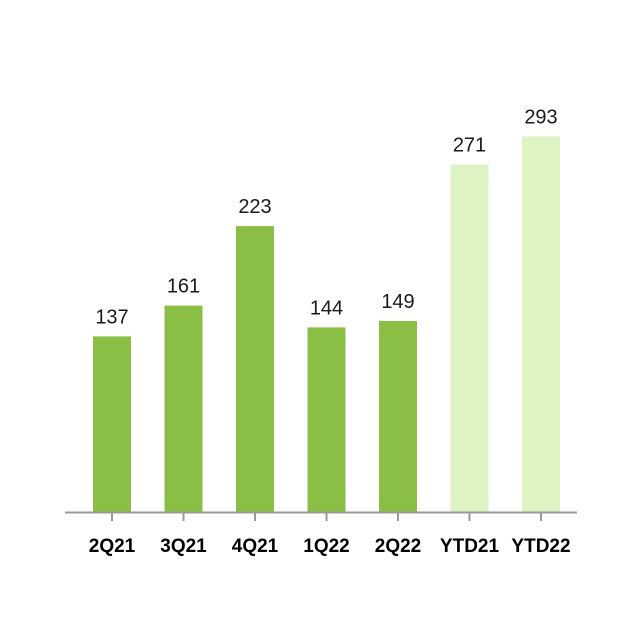 This screenshot has height=620, width=640. Describe the element at coordinates (541, 324) in the screenshot. I see `bar-ytd22` at that location.